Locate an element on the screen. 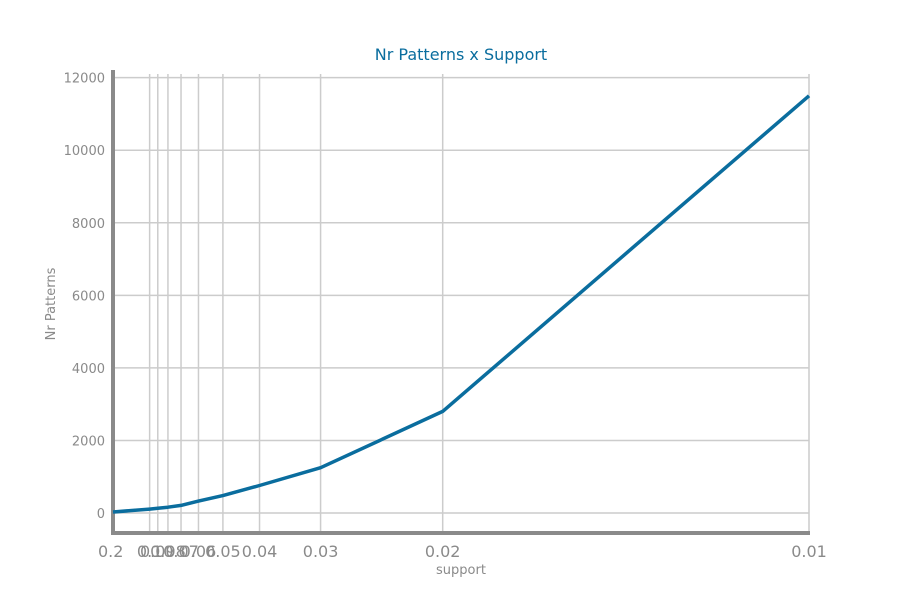 The image size is (900, 600). x-axis-label: support is located at coordinates (461, 570).